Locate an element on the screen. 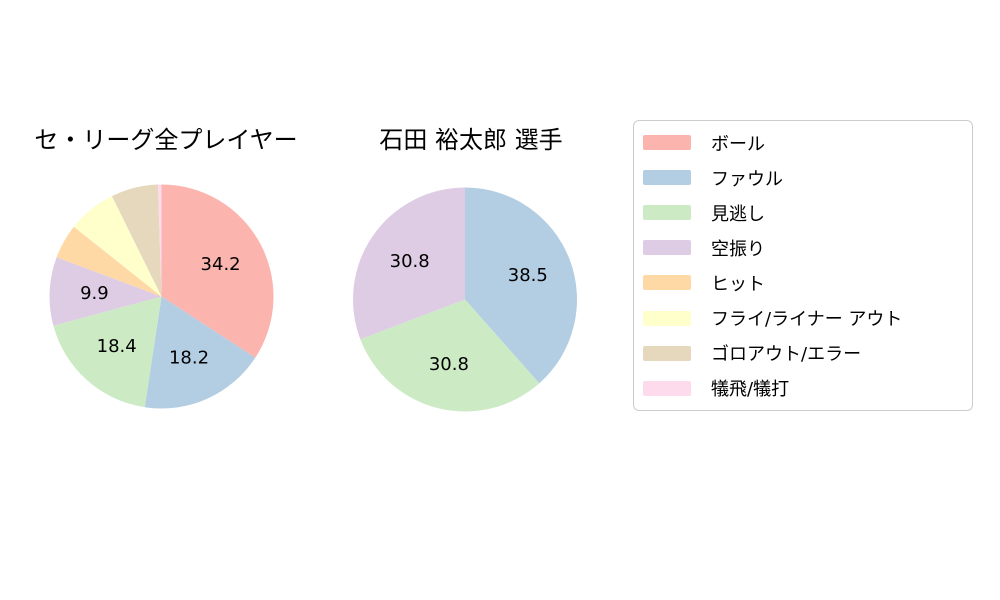 This screenshot has width=1000, height=600. legend-item-label: ヒット is located at coordinates (738, 284).